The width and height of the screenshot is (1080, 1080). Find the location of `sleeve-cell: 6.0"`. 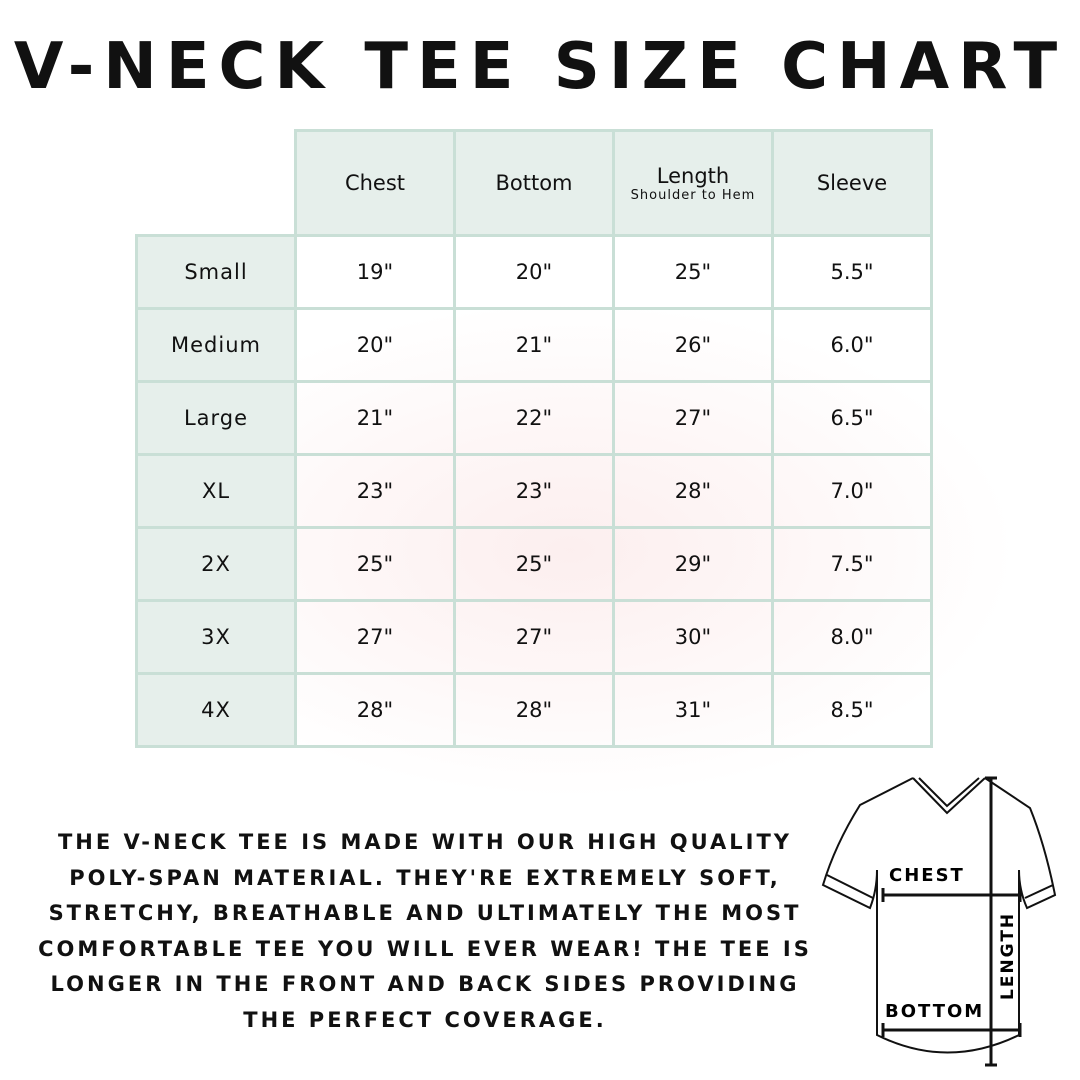

sleeve-cell: 6.0" is located at coordinates (852, 345).